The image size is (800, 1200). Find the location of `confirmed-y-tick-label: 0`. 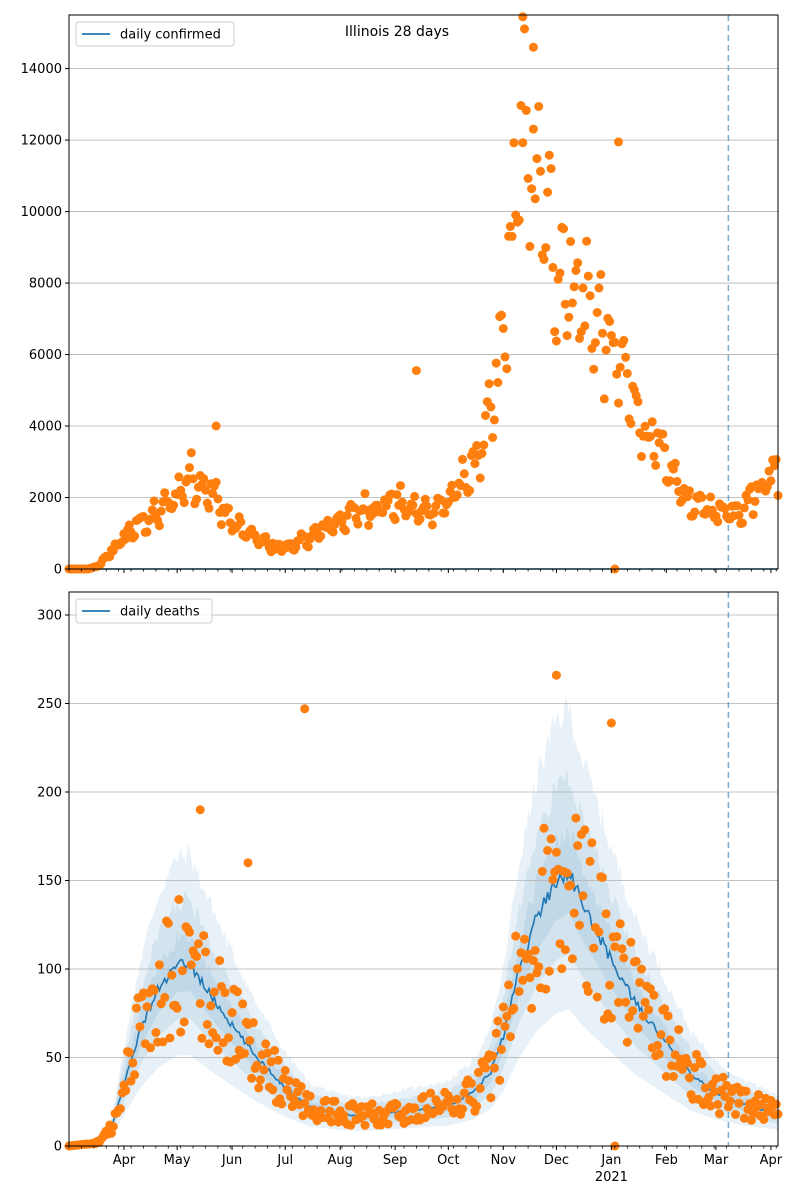

confirmed-y-tick-label: 0 is located at coordinates (58, 570).